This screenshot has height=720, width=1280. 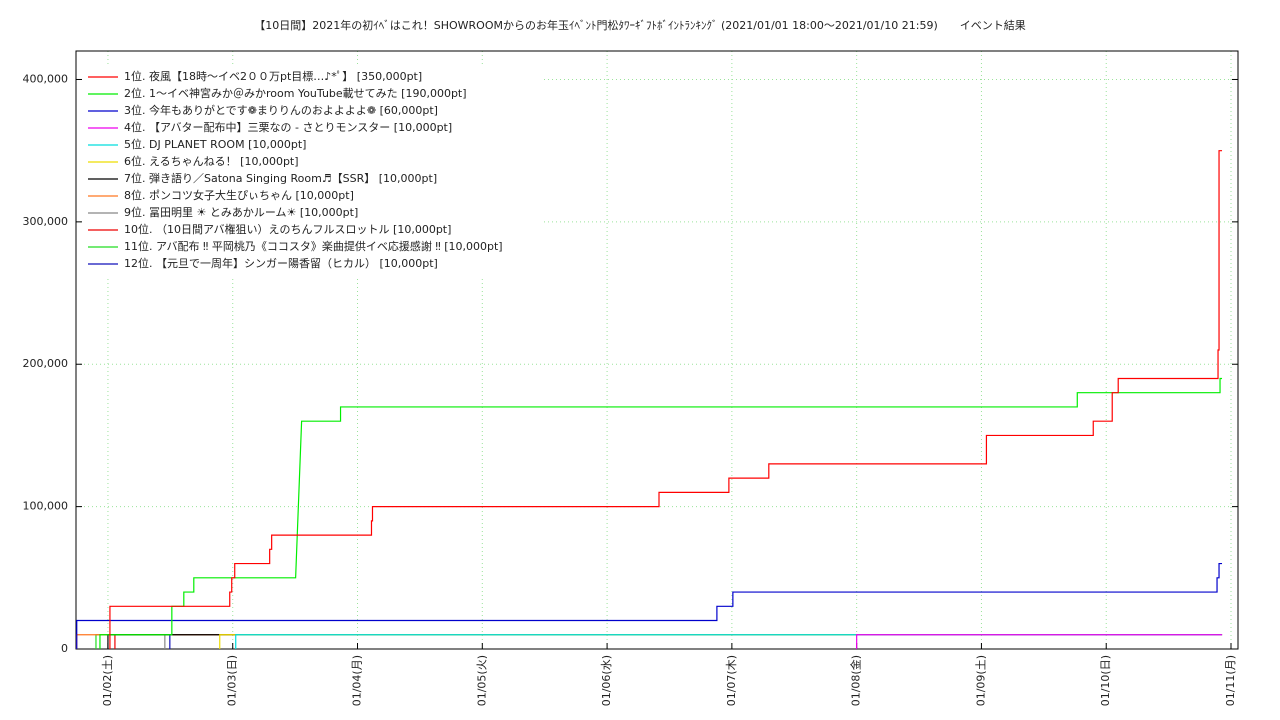 I want to click on x-tick-label: 01/09(土), so click(x=980, y=680).